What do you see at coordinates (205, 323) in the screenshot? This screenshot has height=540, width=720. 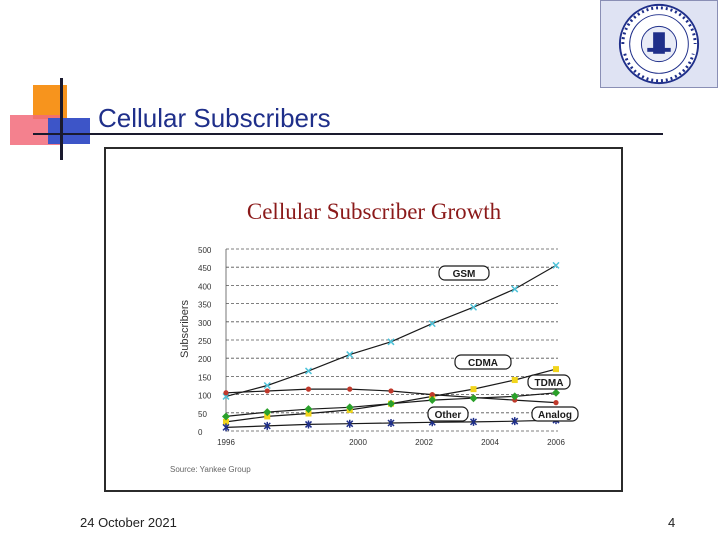 I see `y-tick-label: 300` at bounding box center [205, 323].